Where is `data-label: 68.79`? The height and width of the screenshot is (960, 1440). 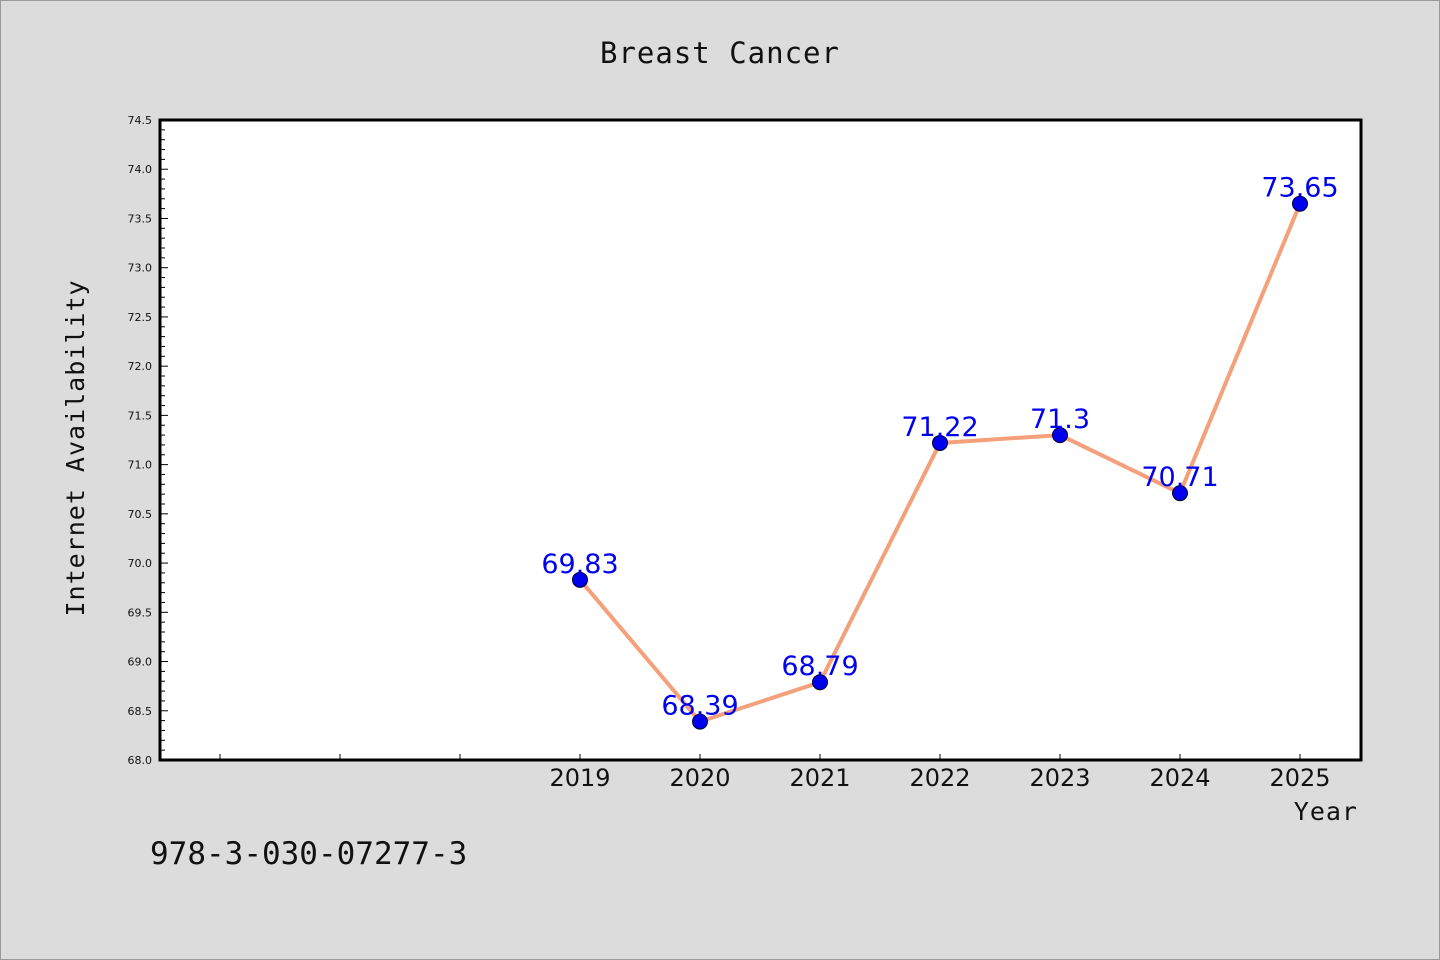
data-label: 68.79 is located at coordinates (819, 666).